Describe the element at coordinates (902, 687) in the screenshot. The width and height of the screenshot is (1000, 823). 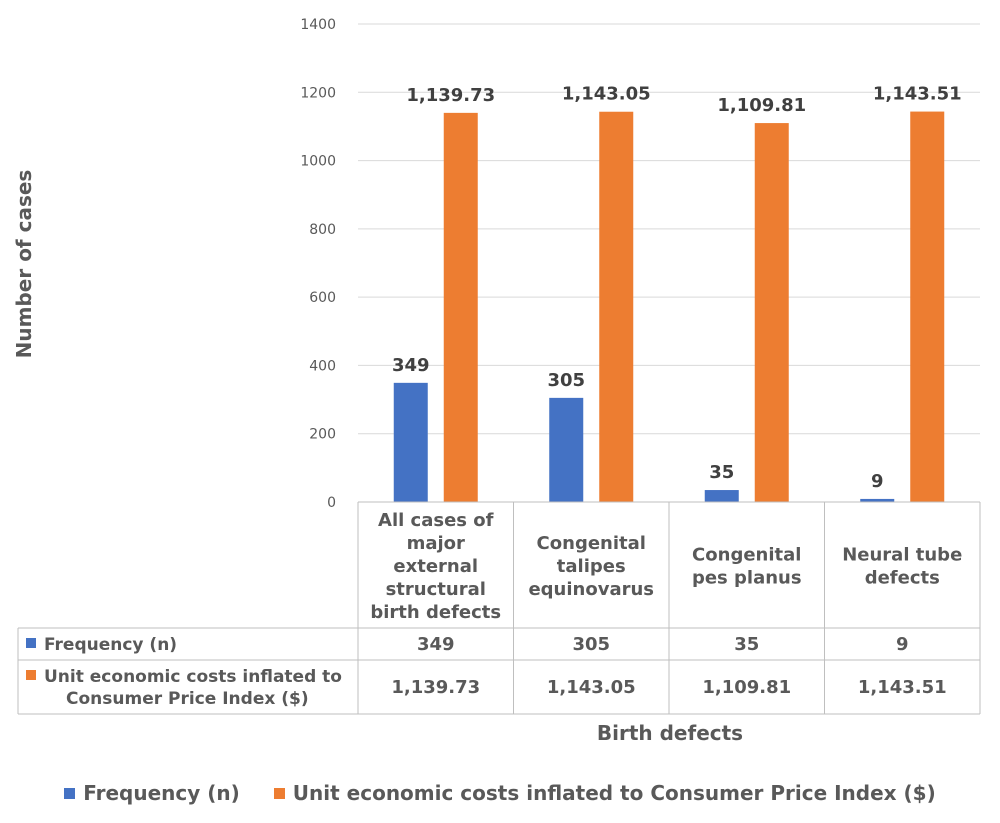
I see `table-cell: 1,143.51` at that location.